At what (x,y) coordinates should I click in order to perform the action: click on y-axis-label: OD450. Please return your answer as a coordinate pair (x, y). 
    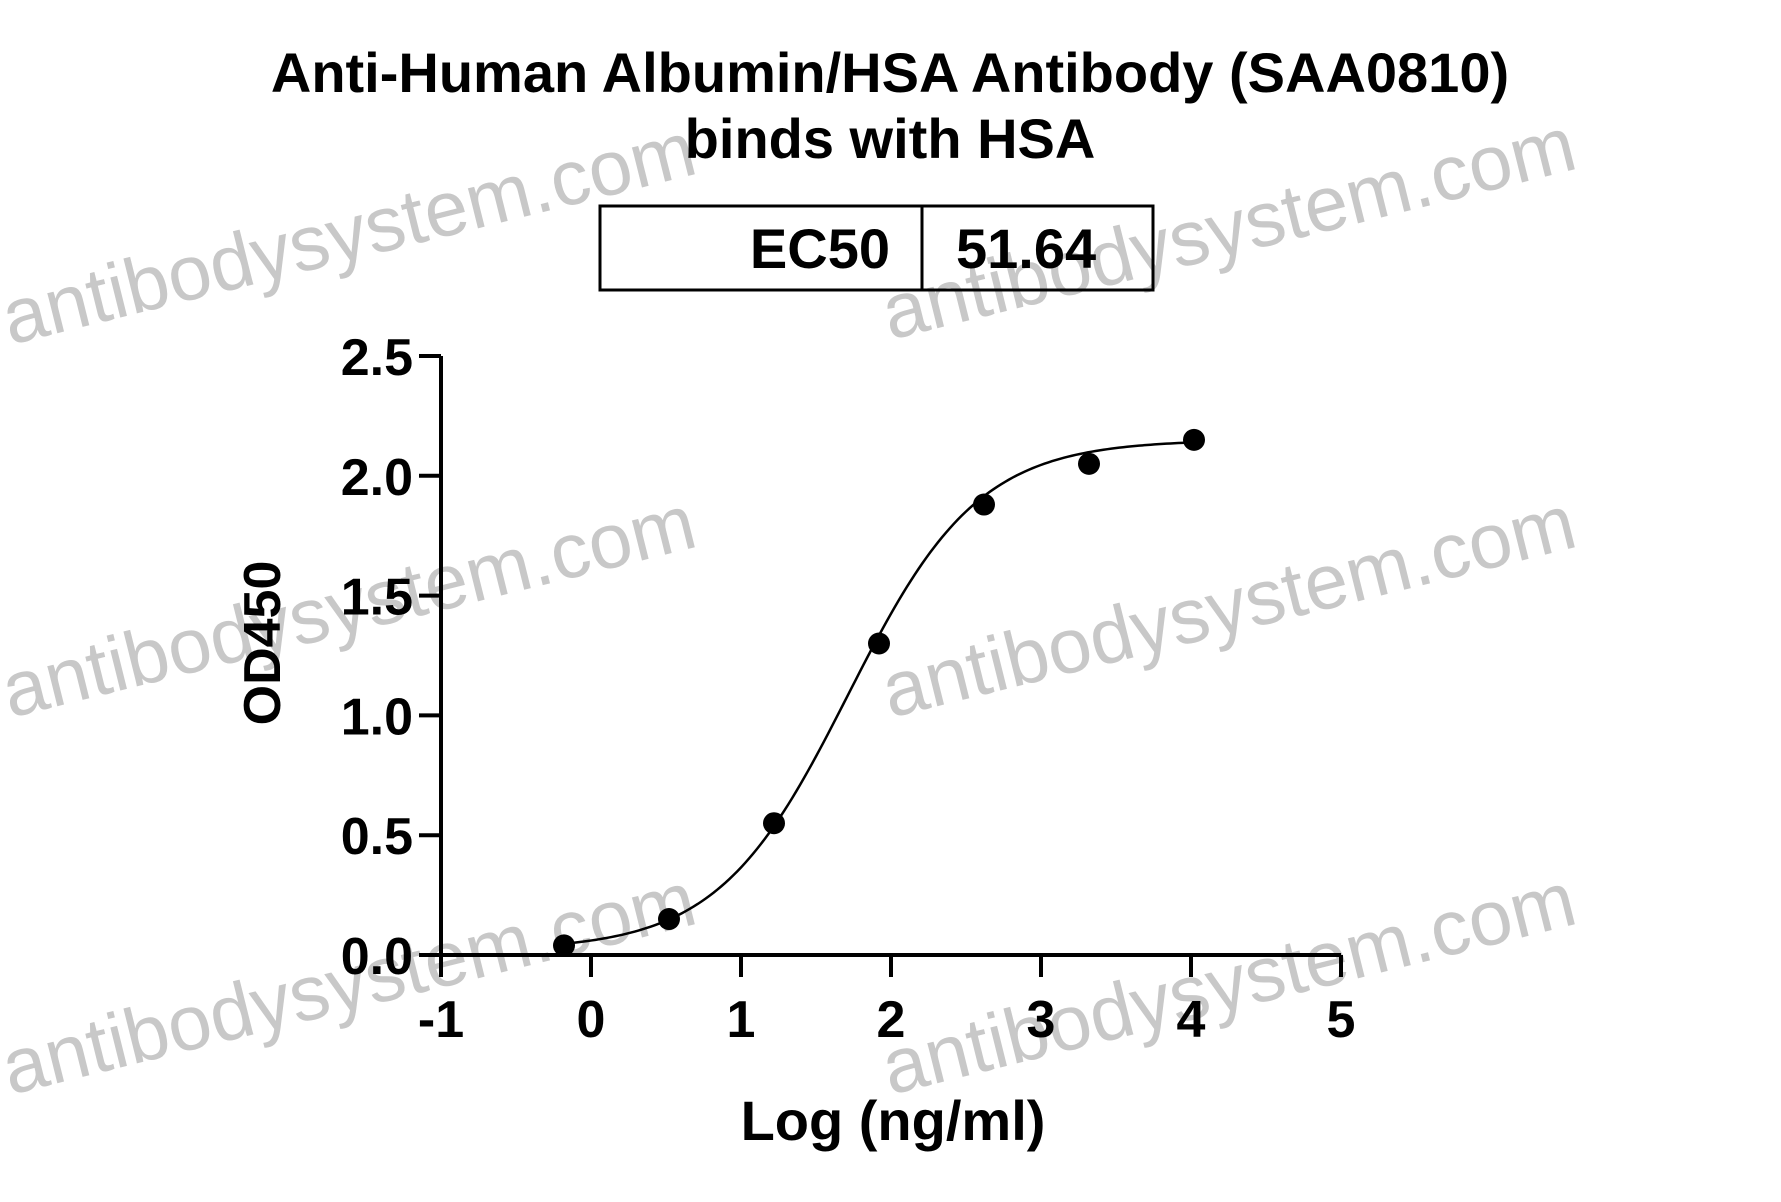
    Looking at the image, I should click on (263, 643).